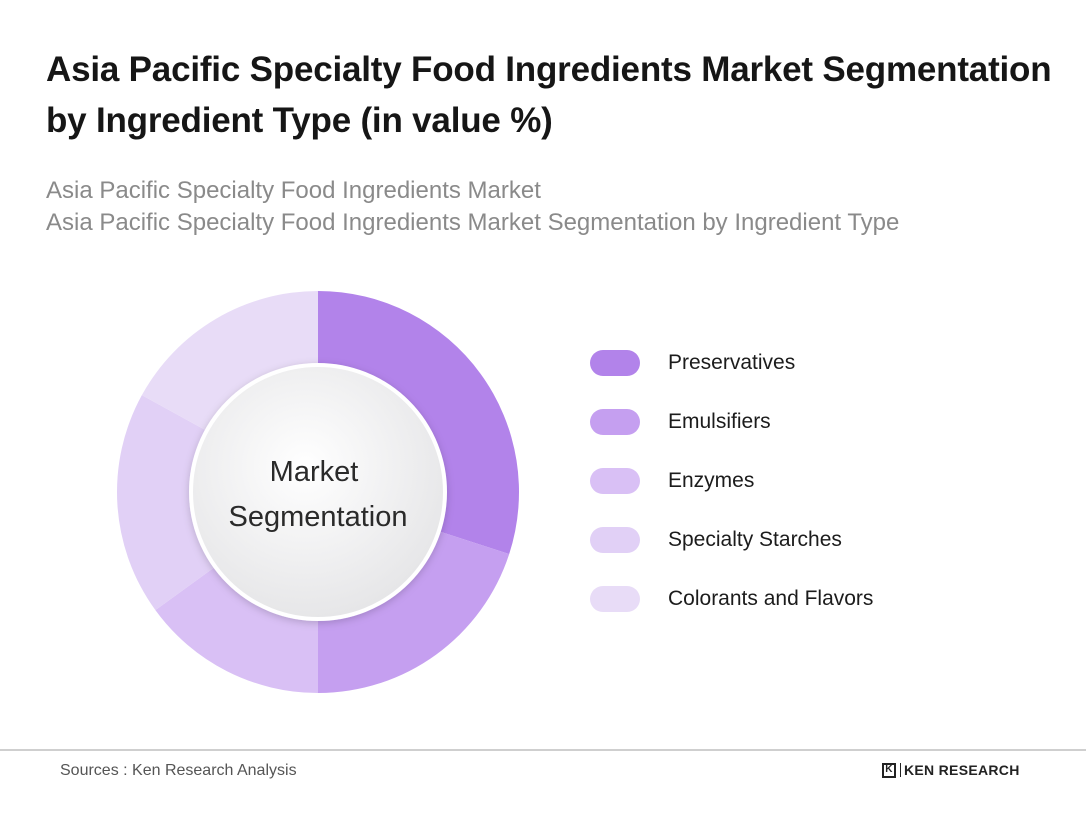  Describe the element at coordinates (229, 361) in the screenshot. I see `donut-slice-colorants-and-flavors` at that location.